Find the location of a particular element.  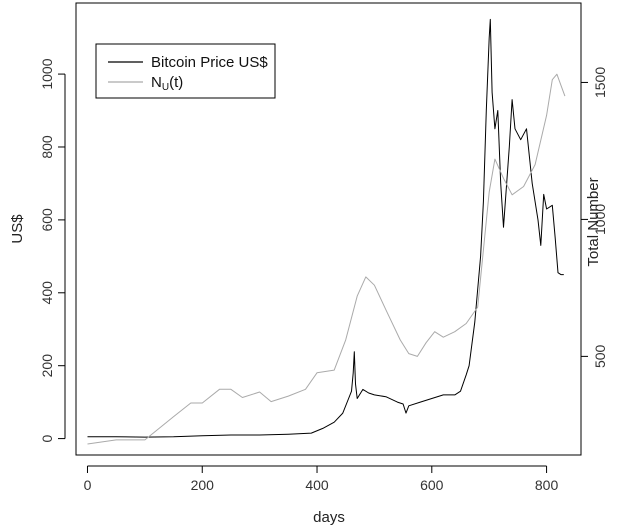

x-axis-title: days is located at coordinates (329, 517).